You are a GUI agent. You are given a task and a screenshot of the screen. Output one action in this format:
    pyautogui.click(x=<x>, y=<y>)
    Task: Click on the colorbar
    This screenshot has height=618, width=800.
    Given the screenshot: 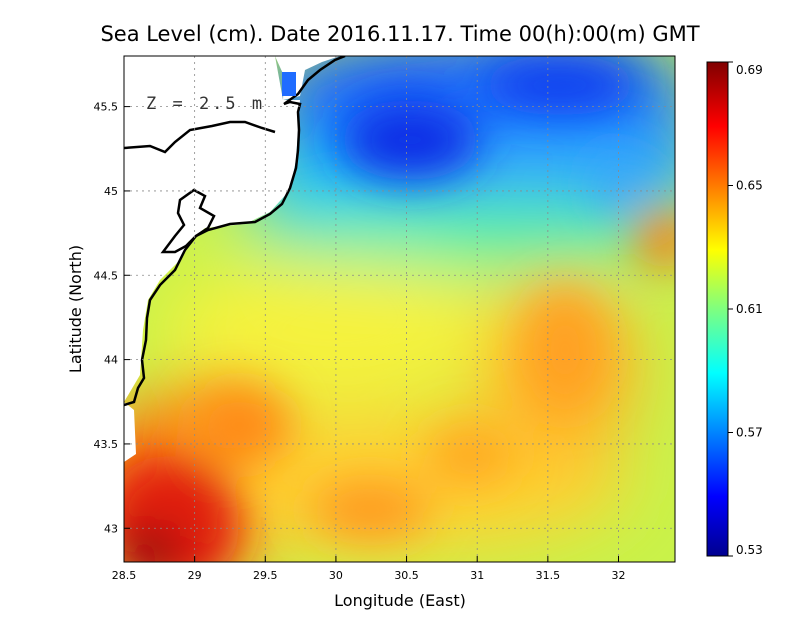 What is the action you would take?
    pyautogui.click(x=717, y=309)
    